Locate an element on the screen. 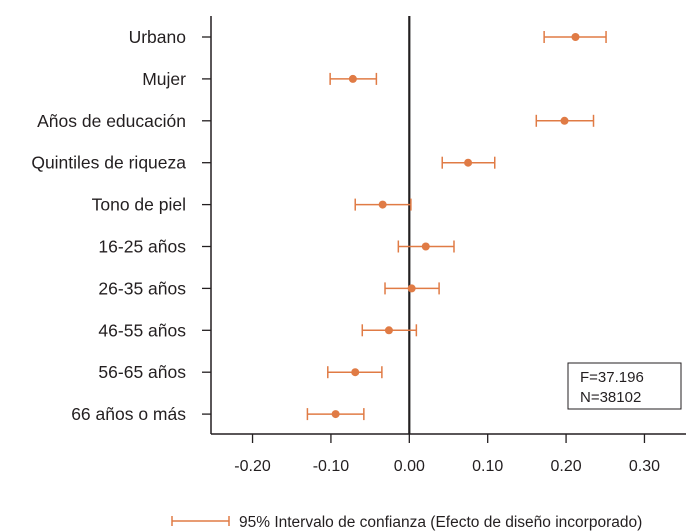 This screenshot has height=532, width=697. y-ticks is located at coordinates (206, 225).